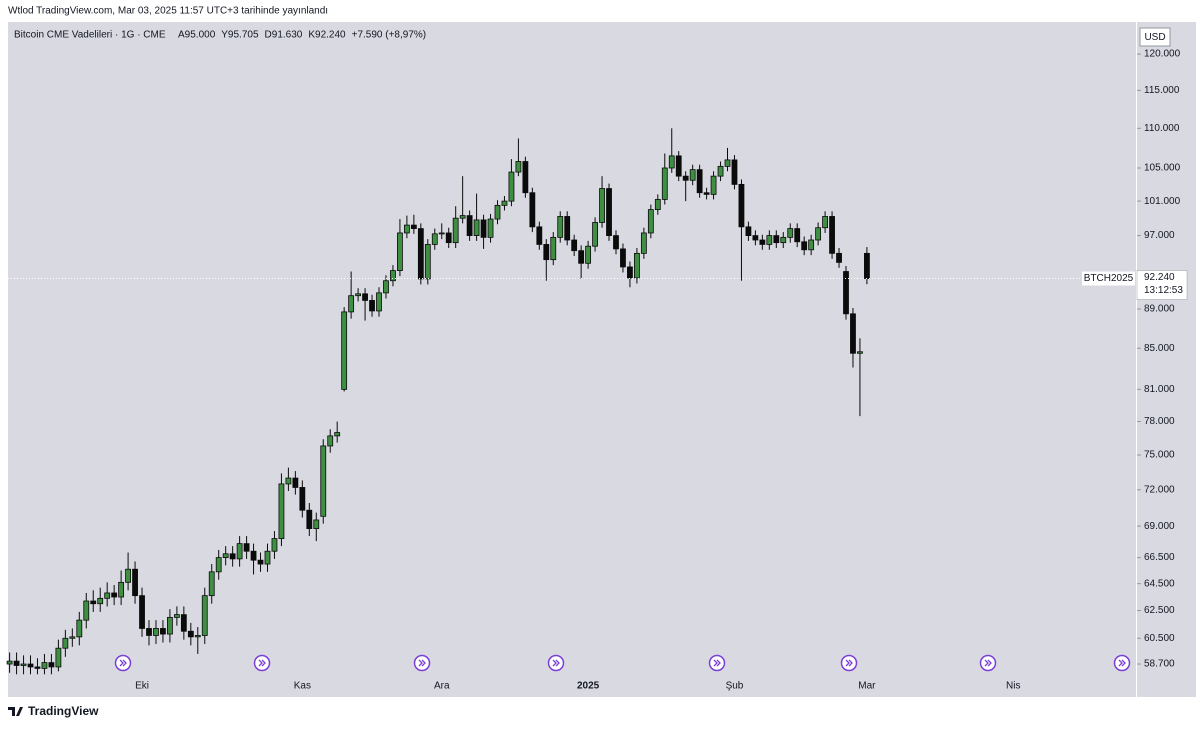 The height and width of the screenshot is (733, 1200). I want to click on symbol-title: Bitcoin CME Vadelileri · 1G · CME, so click(90, 35).